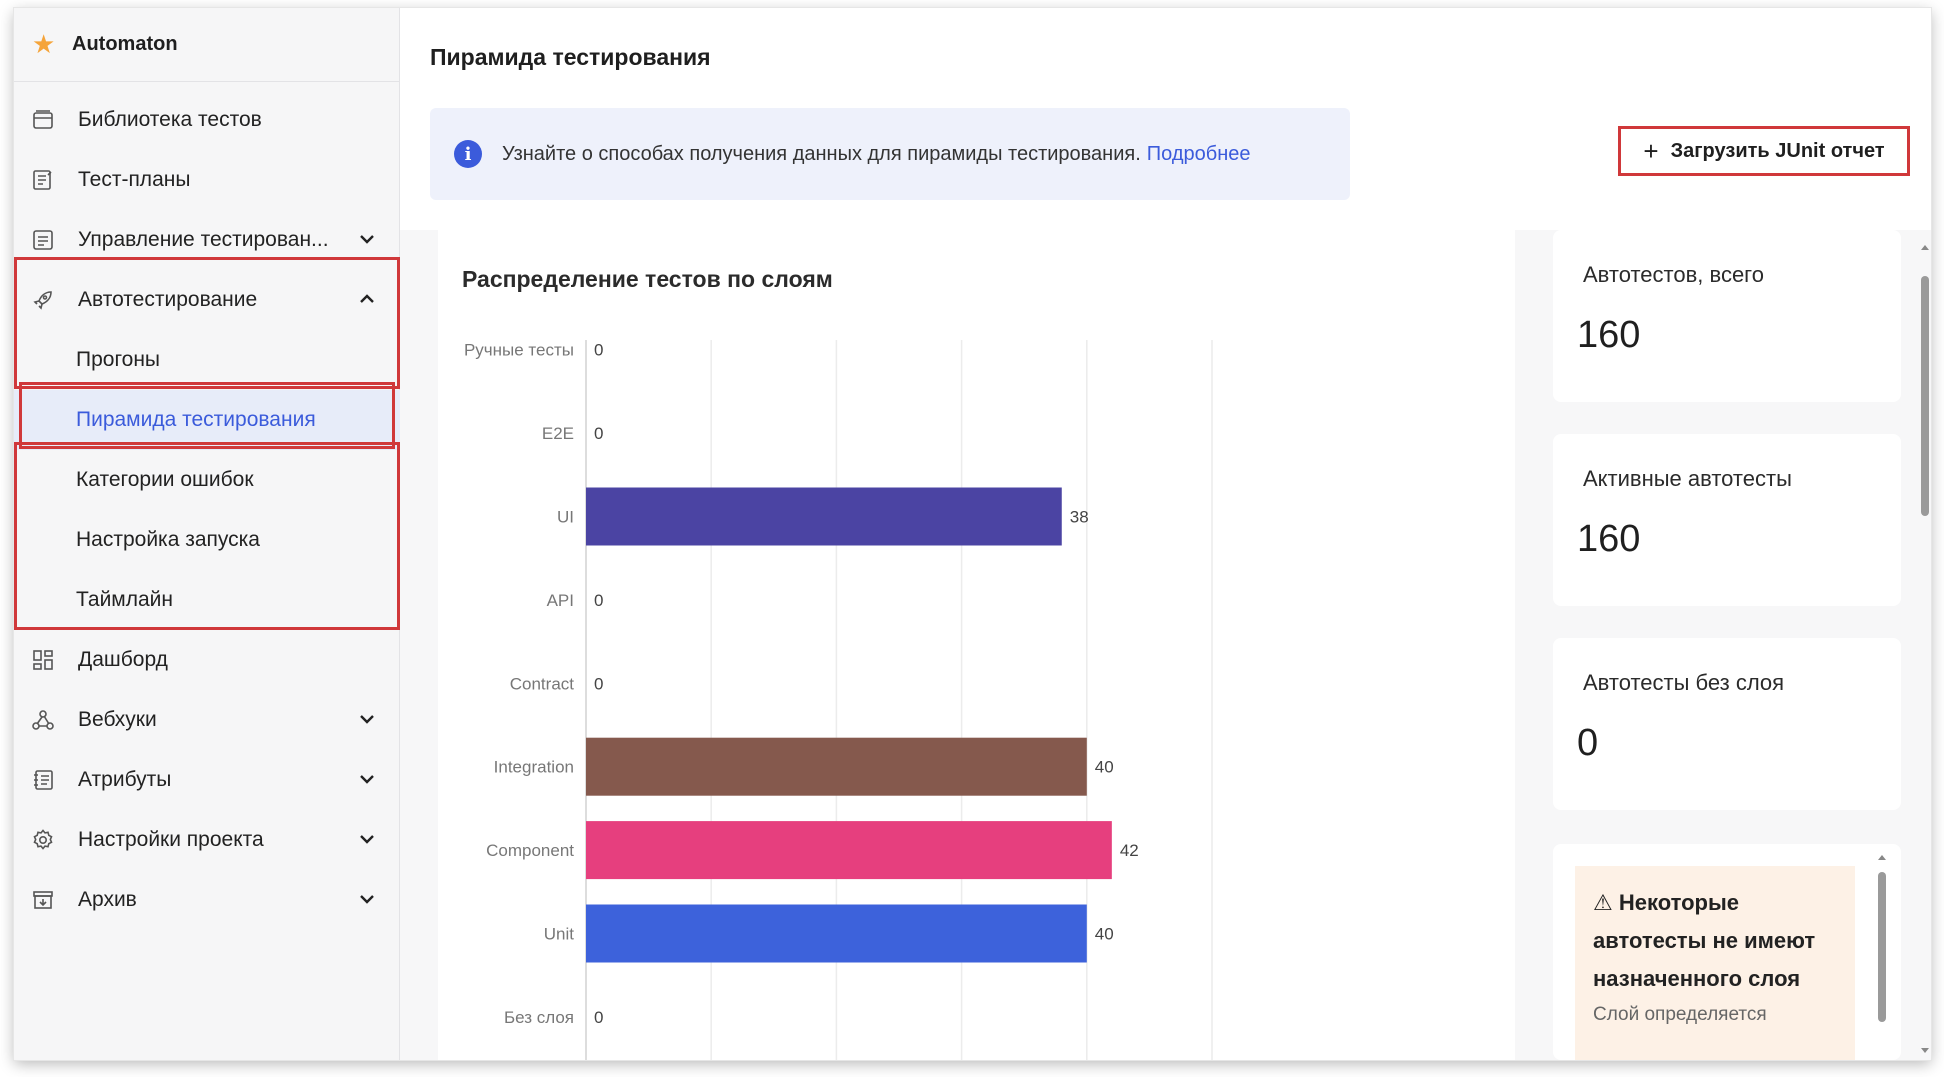 The image size is (1944, 1077). What do you see at coordinates (558, 433) in the screenshot?
I see `category-label: E2E` at bounding box center [558, 433].